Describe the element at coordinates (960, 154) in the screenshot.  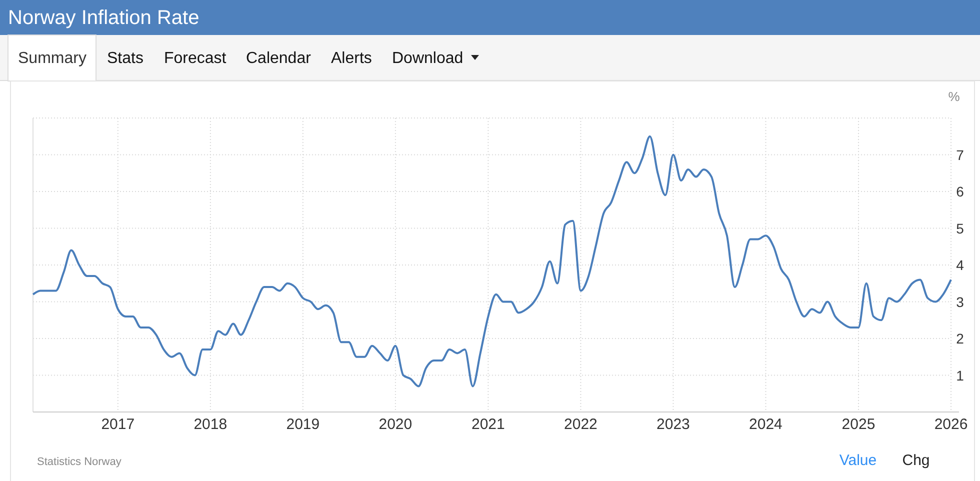
I see `y-tick-label: 7` at that location.